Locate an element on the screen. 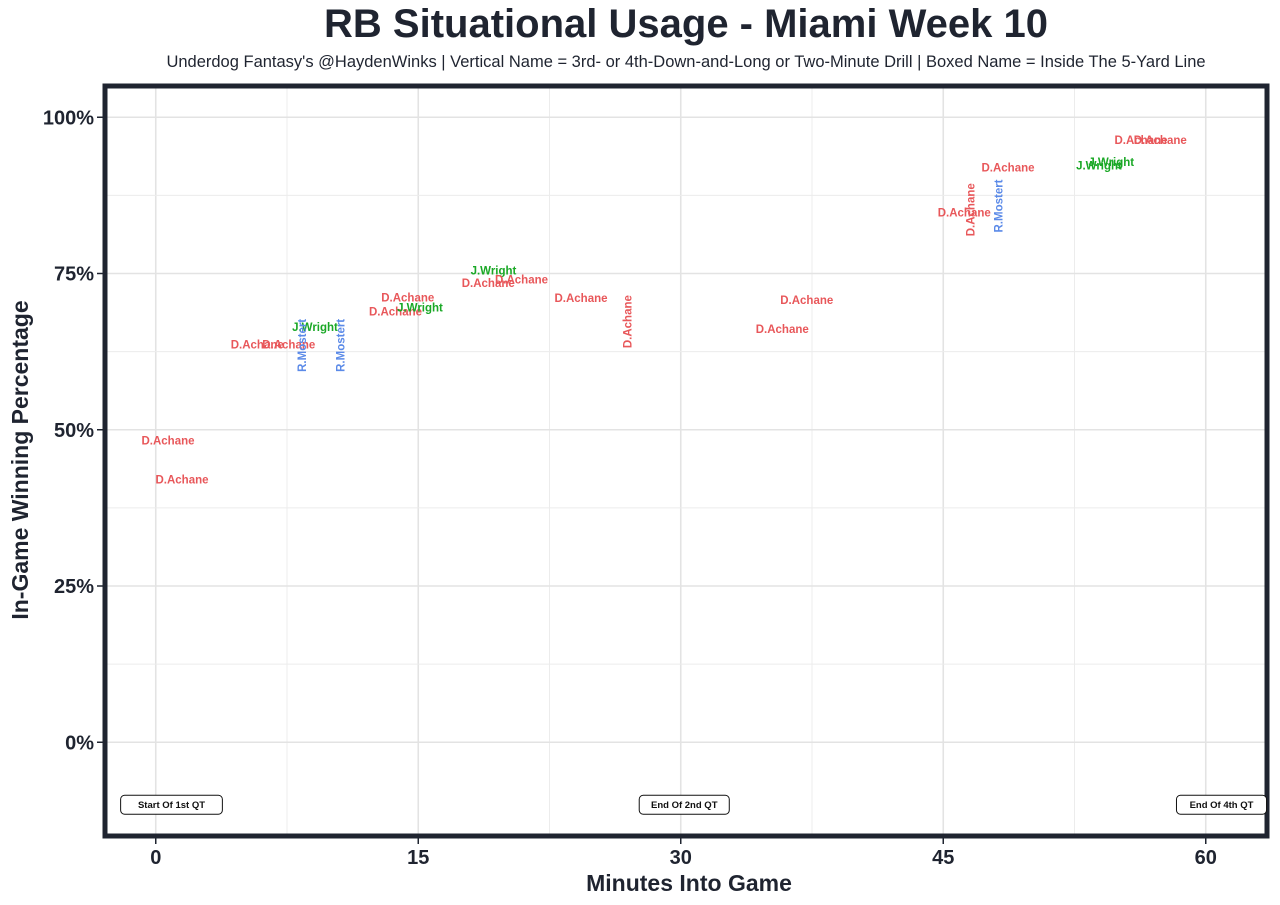 This screenshot has height=905, width=1280. y-axis: 0% 25% 50% 75% 100% is located at coordinates (73, 430).